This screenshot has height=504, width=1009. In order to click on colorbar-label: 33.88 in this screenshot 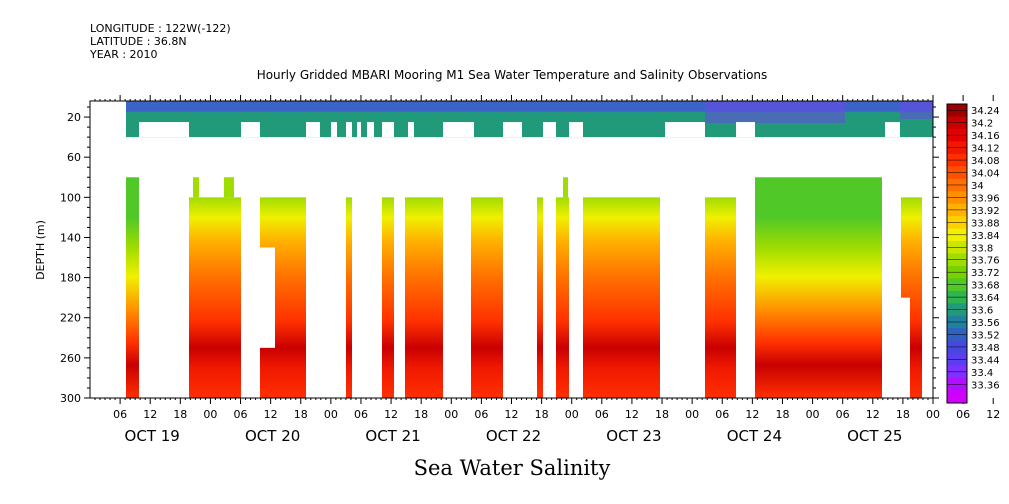, I will do `click(985, 223)`.